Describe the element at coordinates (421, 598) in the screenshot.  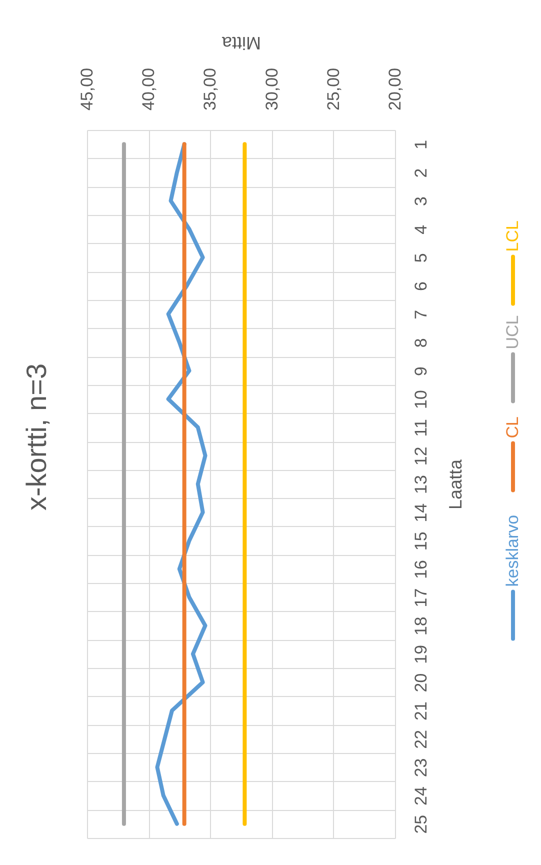
I see `y-tick-label: 17` at that location.